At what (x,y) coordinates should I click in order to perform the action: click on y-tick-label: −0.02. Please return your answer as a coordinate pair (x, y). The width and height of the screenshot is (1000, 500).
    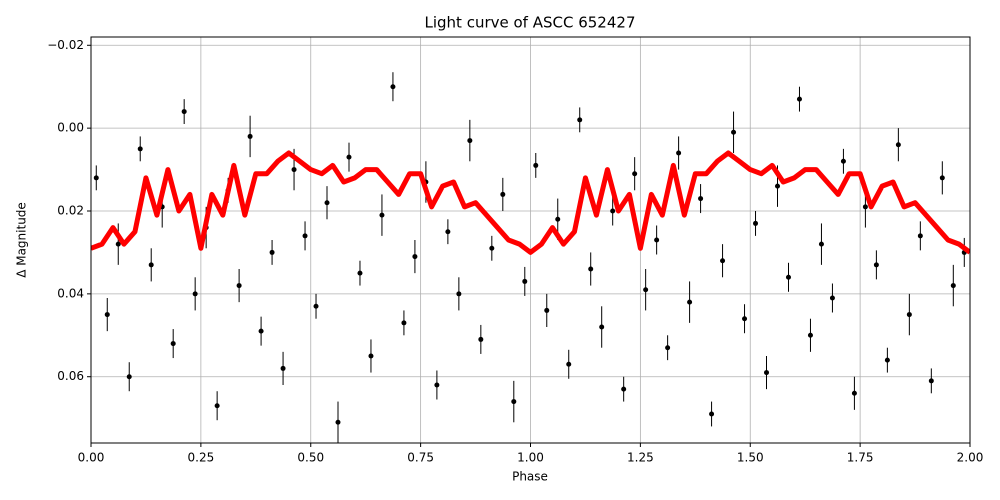
    Looking at the image, I should click on (65, 45).